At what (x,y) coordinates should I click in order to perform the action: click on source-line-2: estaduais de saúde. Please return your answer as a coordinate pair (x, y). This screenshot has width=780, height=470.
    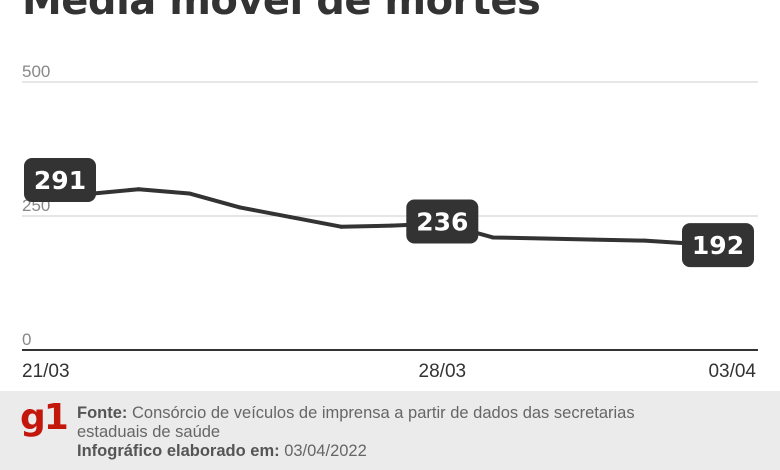
    Looking at the image, I should click on (149, 432).